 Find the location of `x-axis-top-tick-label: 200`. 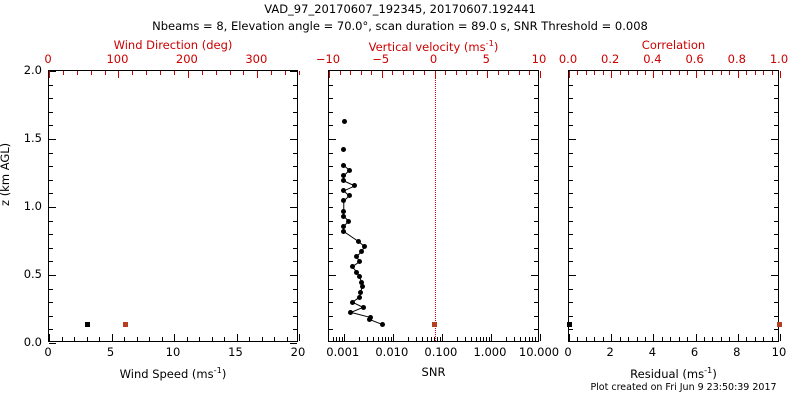

x-axis-top-tick-label: 200 is located at coordinates (186, 59).